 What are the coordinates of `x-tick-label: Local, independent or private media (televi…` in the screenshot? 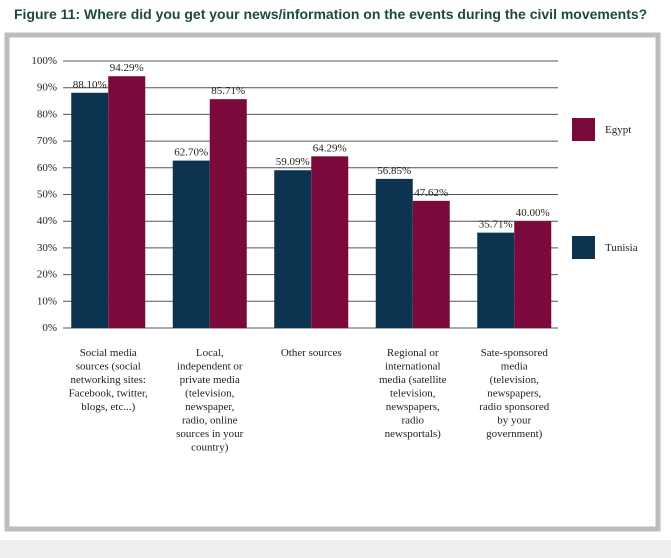 It's located at (210, 400).